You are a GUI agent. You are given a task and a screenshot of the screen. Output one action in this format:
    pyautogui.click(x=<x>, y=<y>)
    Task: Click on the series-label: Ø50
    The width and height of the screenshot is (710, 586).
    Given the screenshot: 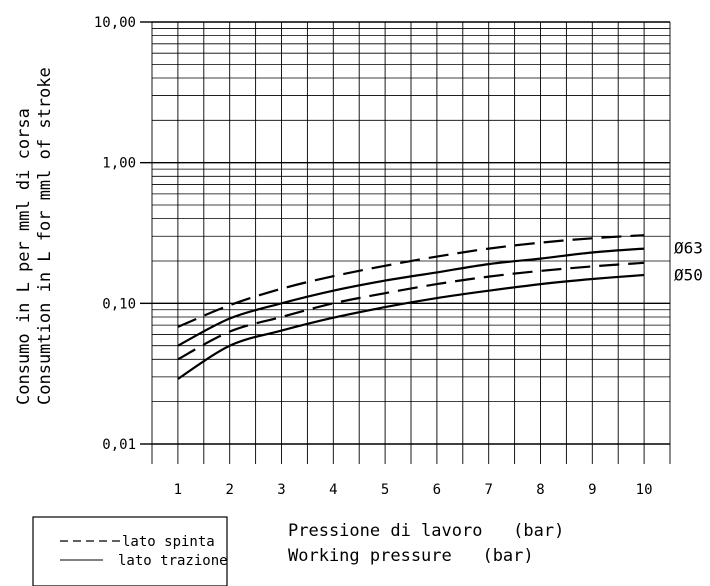 What is the action you would take?
    pyautogui.click(x=688, y=275)
    